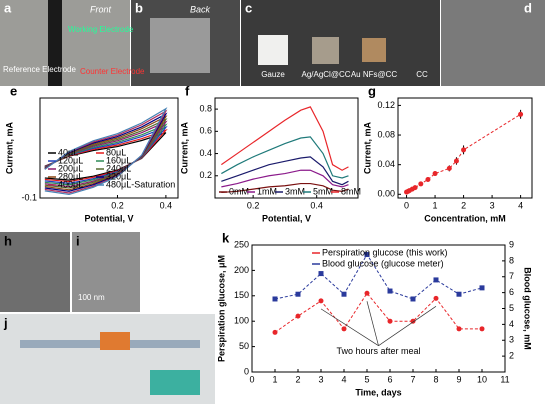  I want to click on y2-tick-label: 6, so click(511, 292).